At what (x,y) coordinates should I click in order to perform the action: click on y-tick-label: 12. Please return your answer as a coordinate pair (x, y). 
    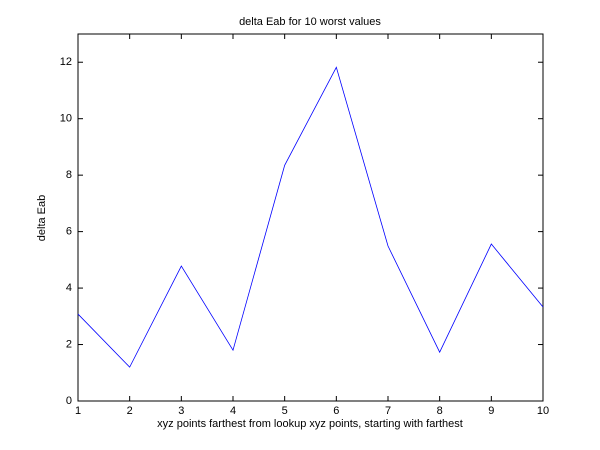
    Looking at the image, I should click on (66, 62).